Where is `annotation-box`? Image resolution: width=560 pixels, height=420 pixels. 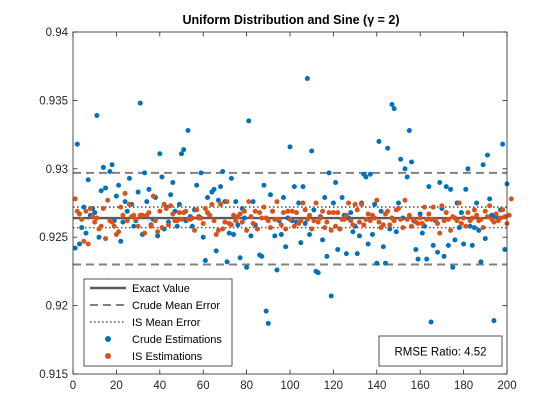
annotation-box is located at coordinates (440, 351).